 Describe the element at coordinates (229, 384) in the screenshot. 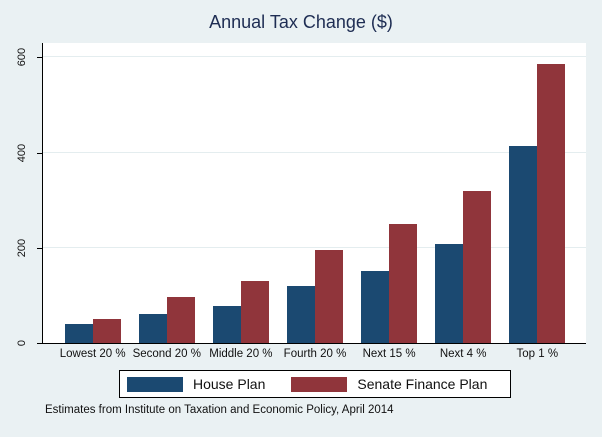

I see `legend-label-house-plan: House Plan` at that location.